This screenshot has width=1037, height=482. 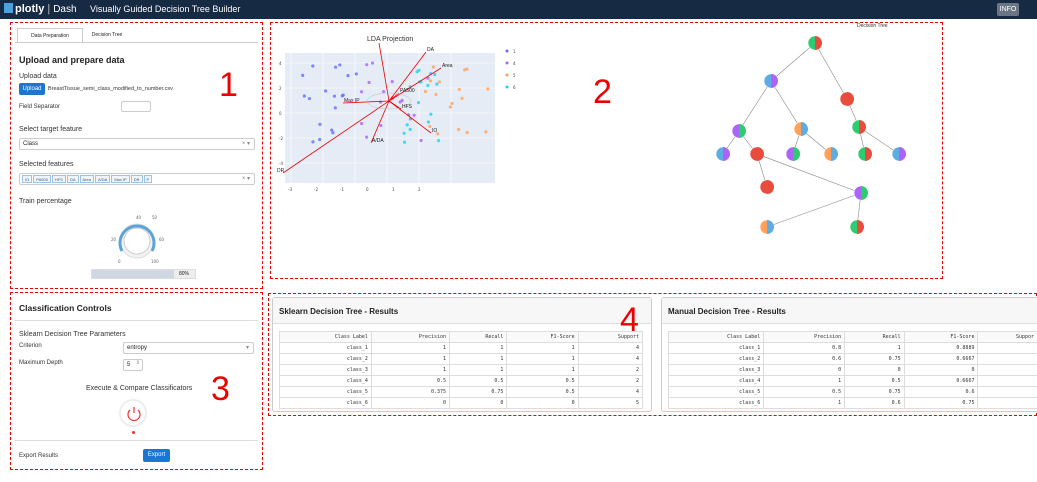 I want to click on train-percentage-value: 80%, so click(x=183, y=274).